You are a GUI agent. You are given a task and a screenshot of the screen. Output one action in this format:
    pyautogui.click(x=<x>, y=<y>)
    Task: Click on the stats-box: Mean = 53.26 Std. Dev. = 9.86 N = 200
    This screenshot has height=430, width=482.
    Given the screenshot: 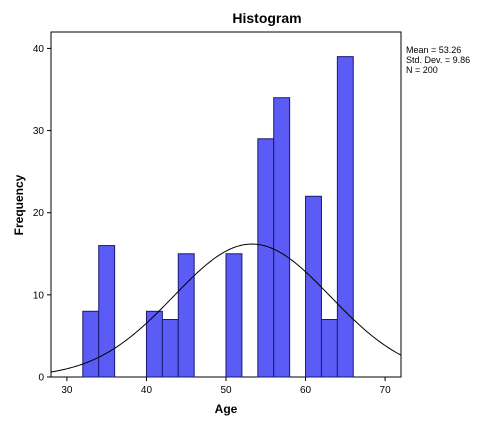 What is the action you would take?
    pyautogui.click(x=438, y=60)
    